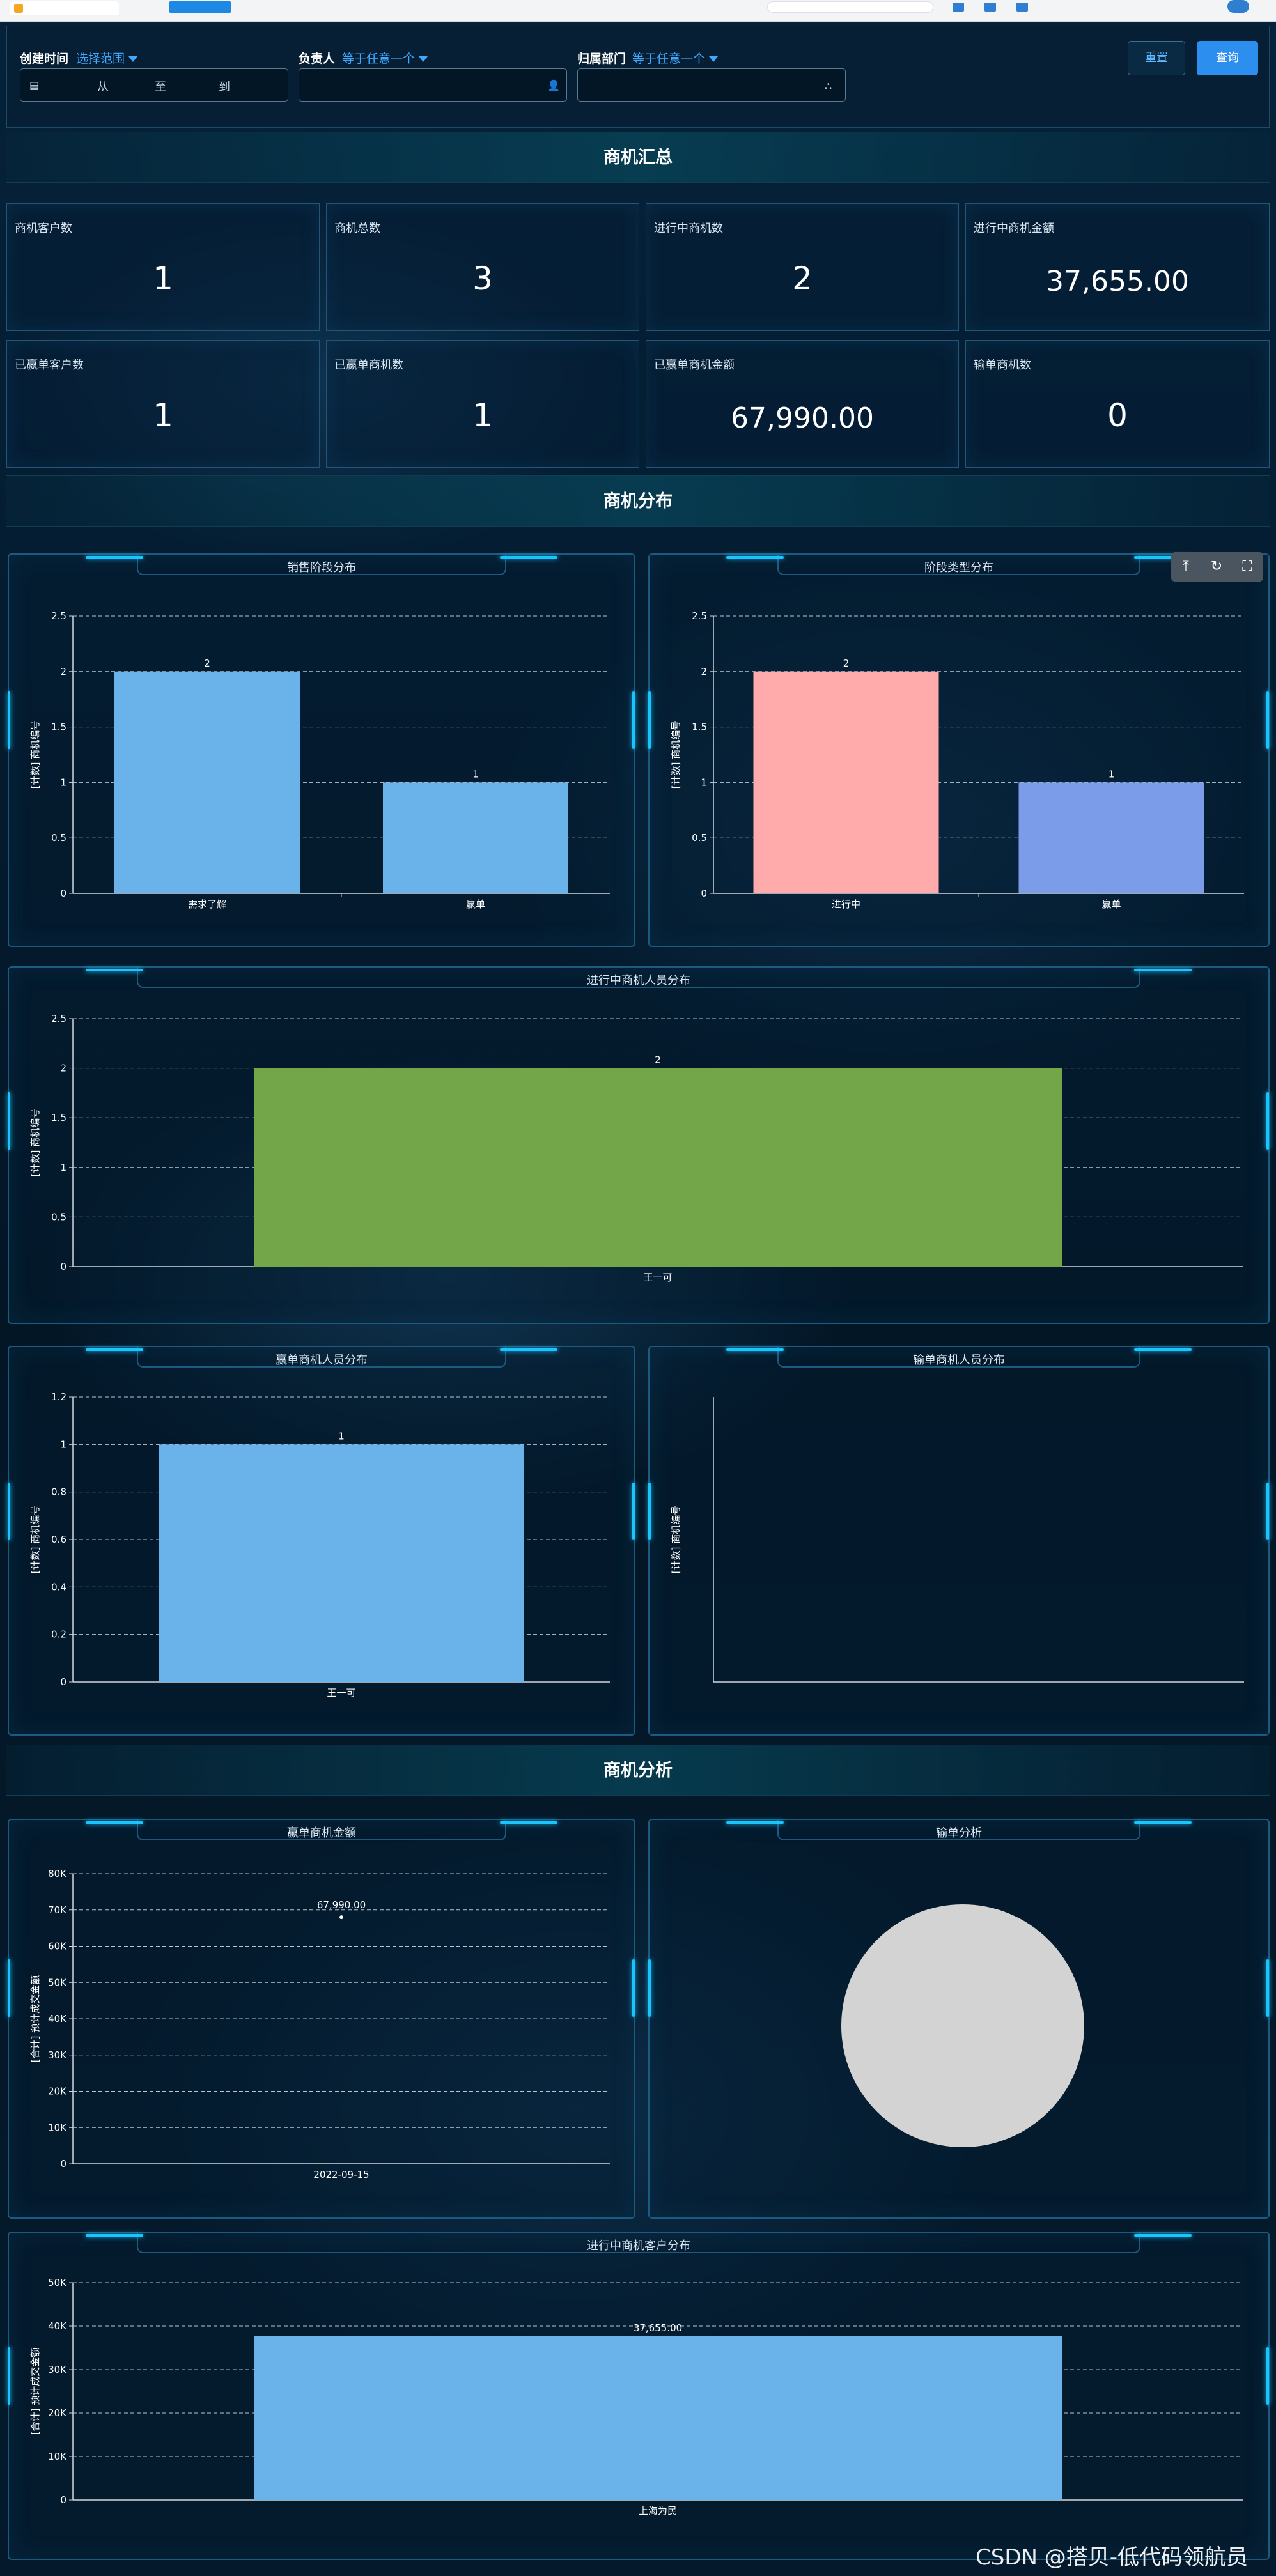  I want to click on kpi-label: 已赢单客户数, so click(49, 365).